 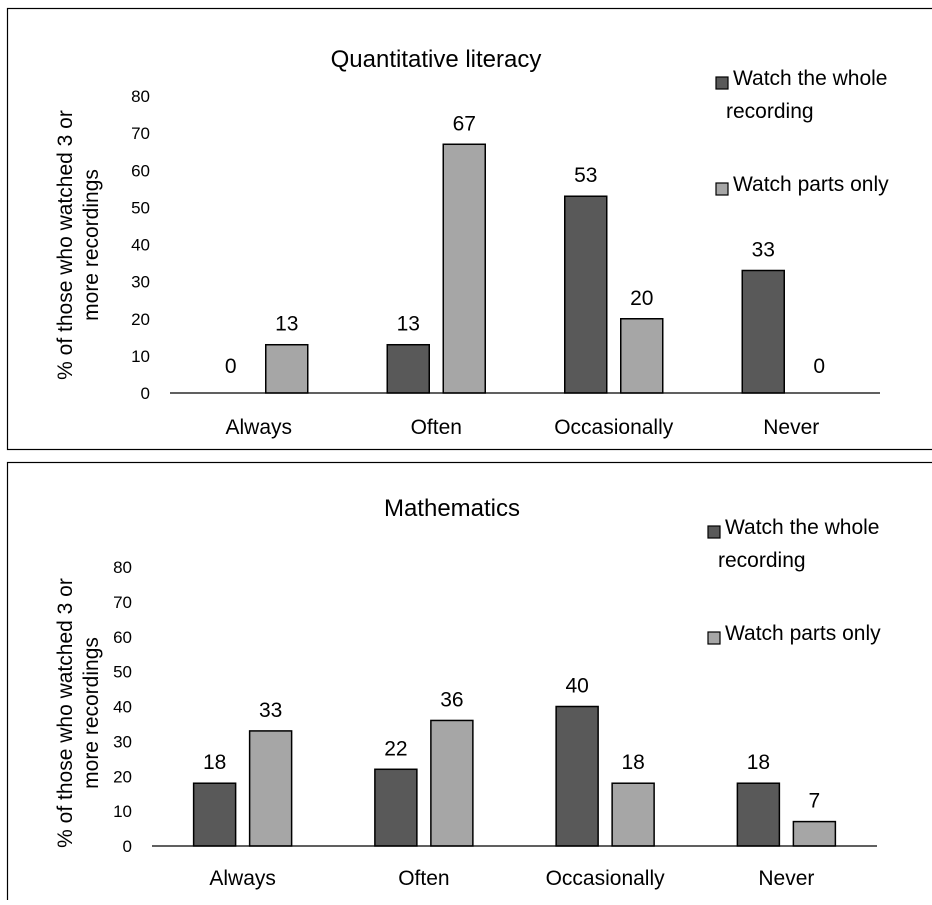 I want to click on data-label: 53, so click(x=585, y=175).